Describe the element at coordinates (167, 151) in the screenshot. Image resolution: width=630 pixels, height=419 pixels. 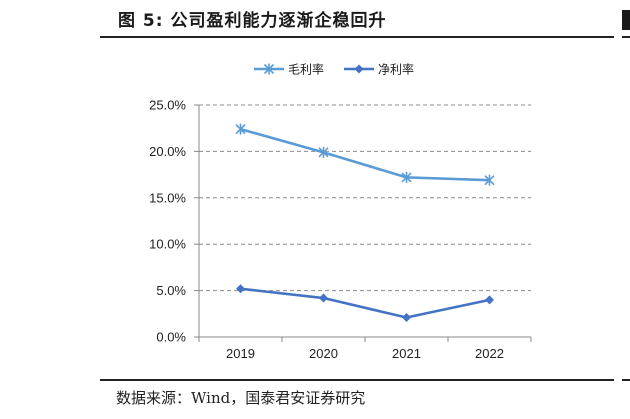
I see `y-tick-label: 20.0%` at that location.